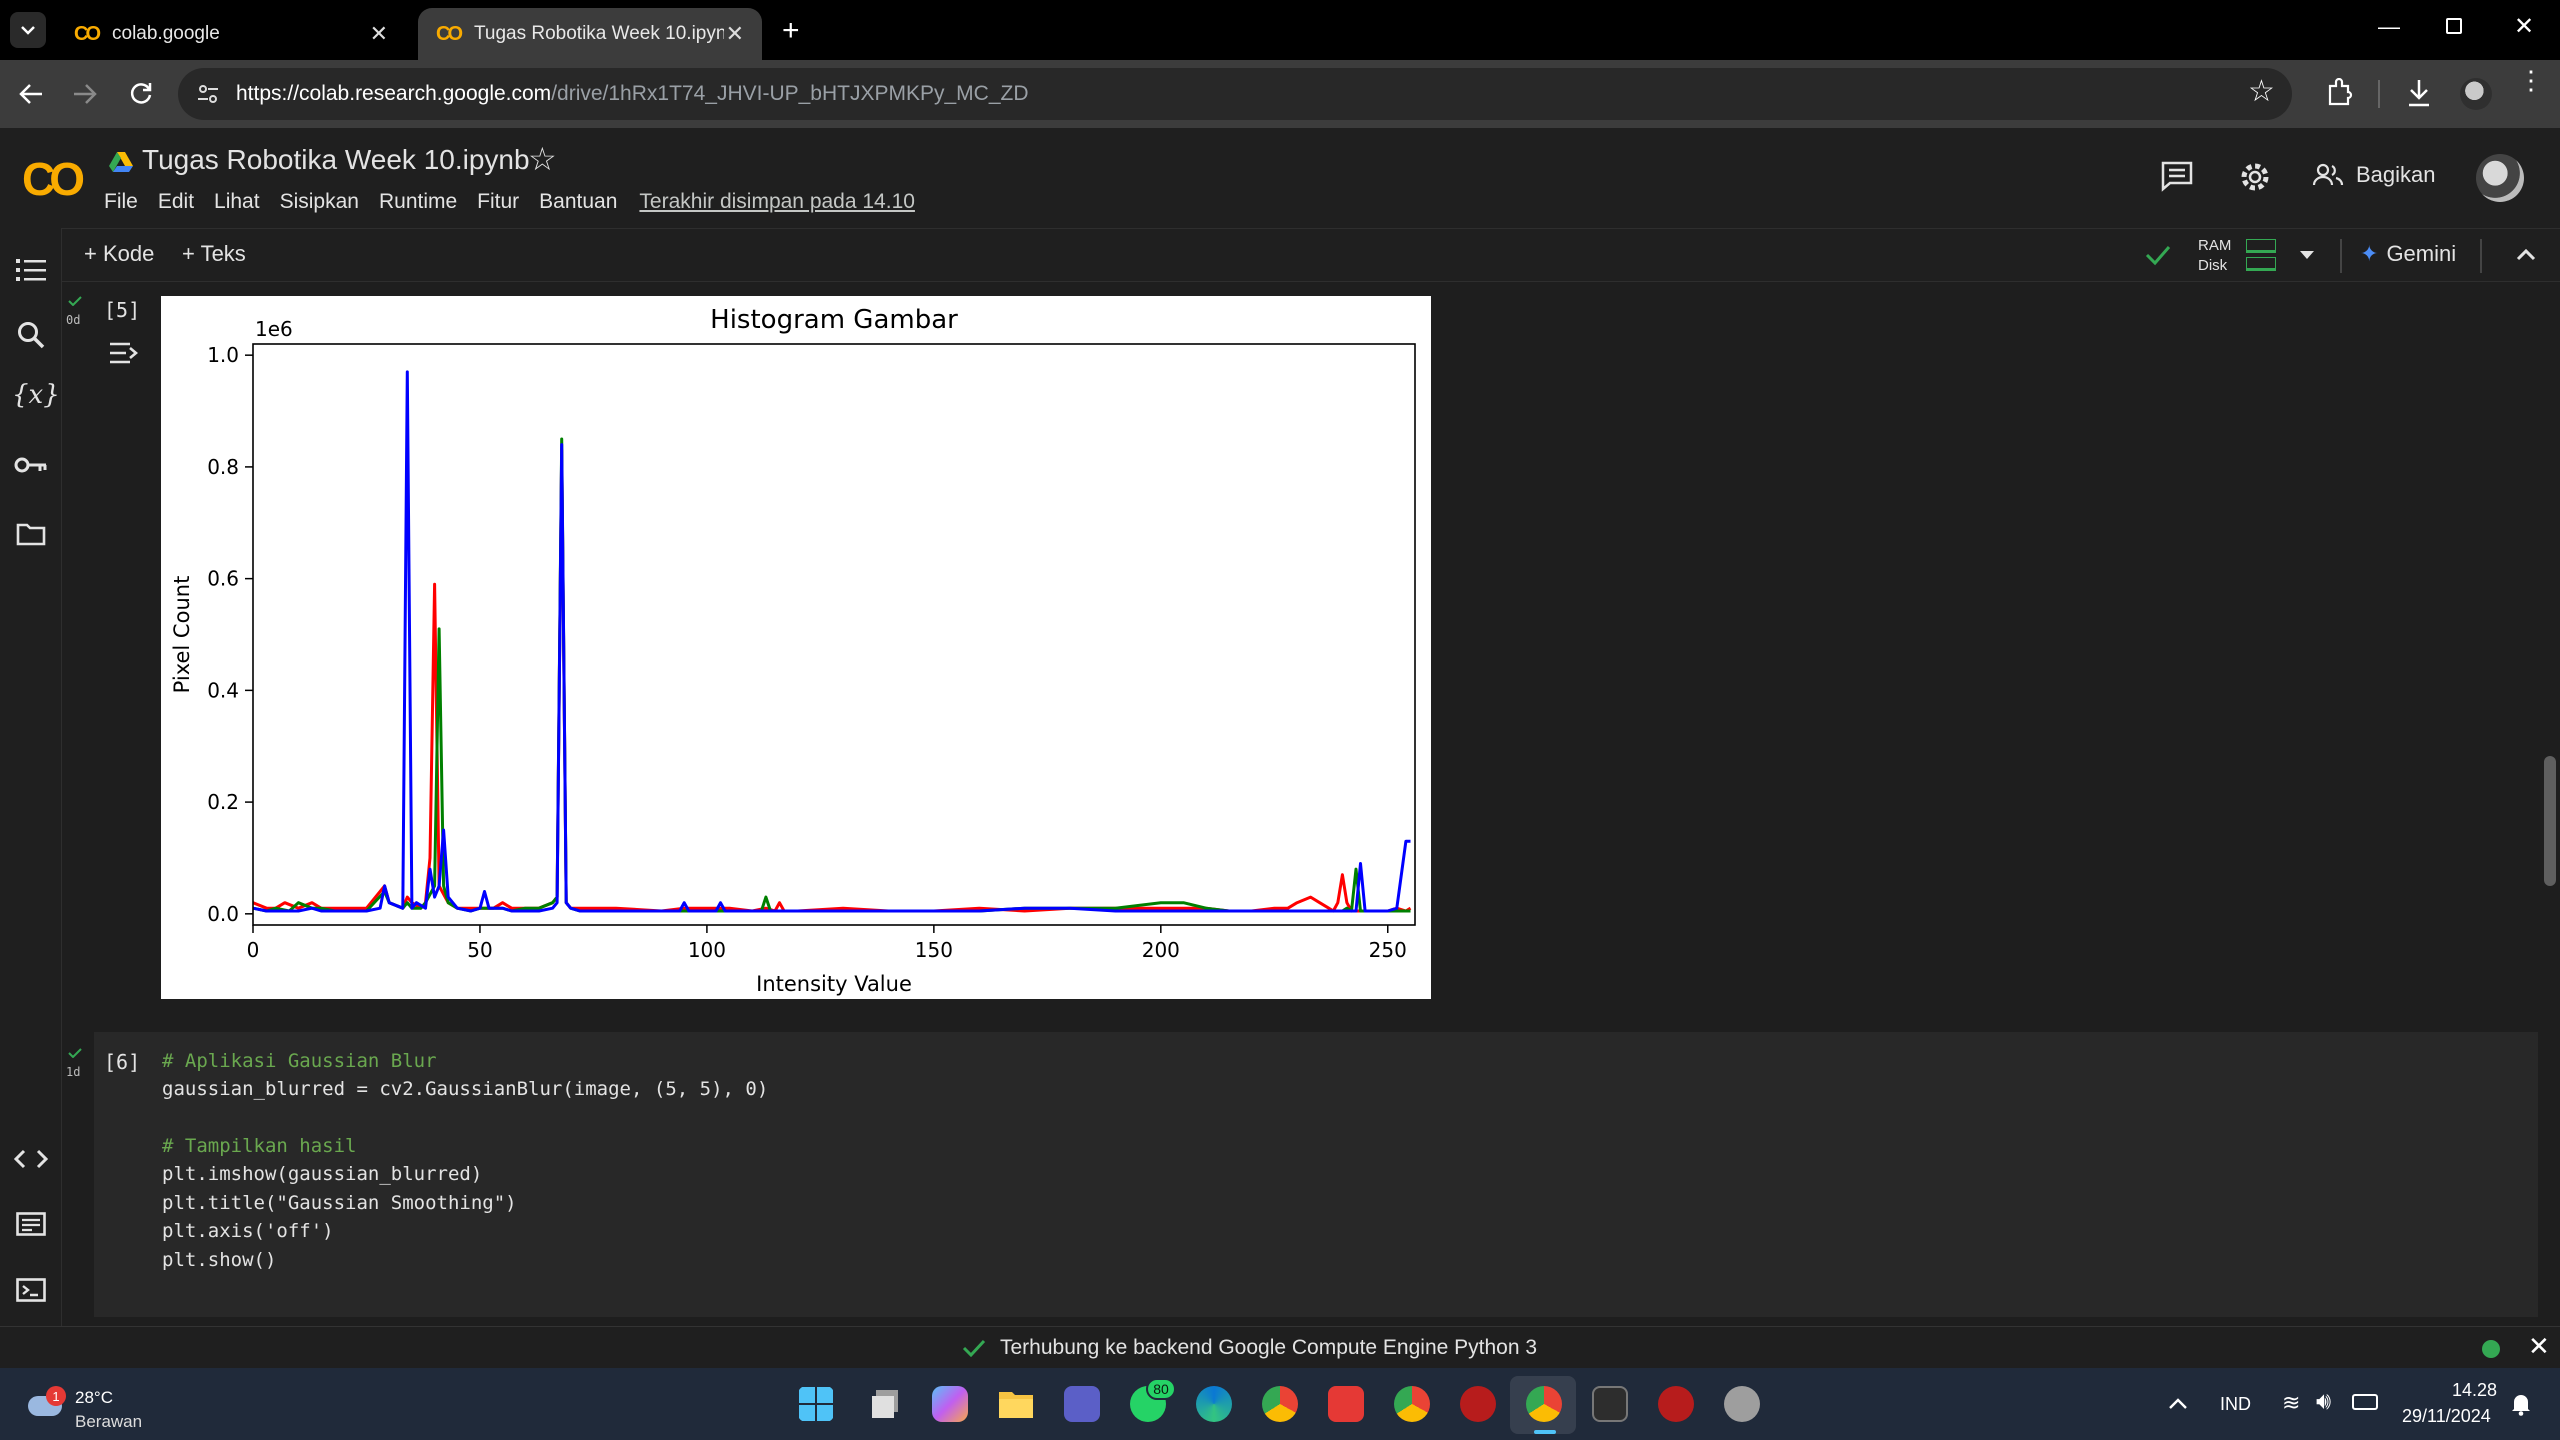  What do you see at coordinates (2261, 91) in the screenshot?
I see `bookmark-star-icon: ☆` at bounding box center [2261, 91].